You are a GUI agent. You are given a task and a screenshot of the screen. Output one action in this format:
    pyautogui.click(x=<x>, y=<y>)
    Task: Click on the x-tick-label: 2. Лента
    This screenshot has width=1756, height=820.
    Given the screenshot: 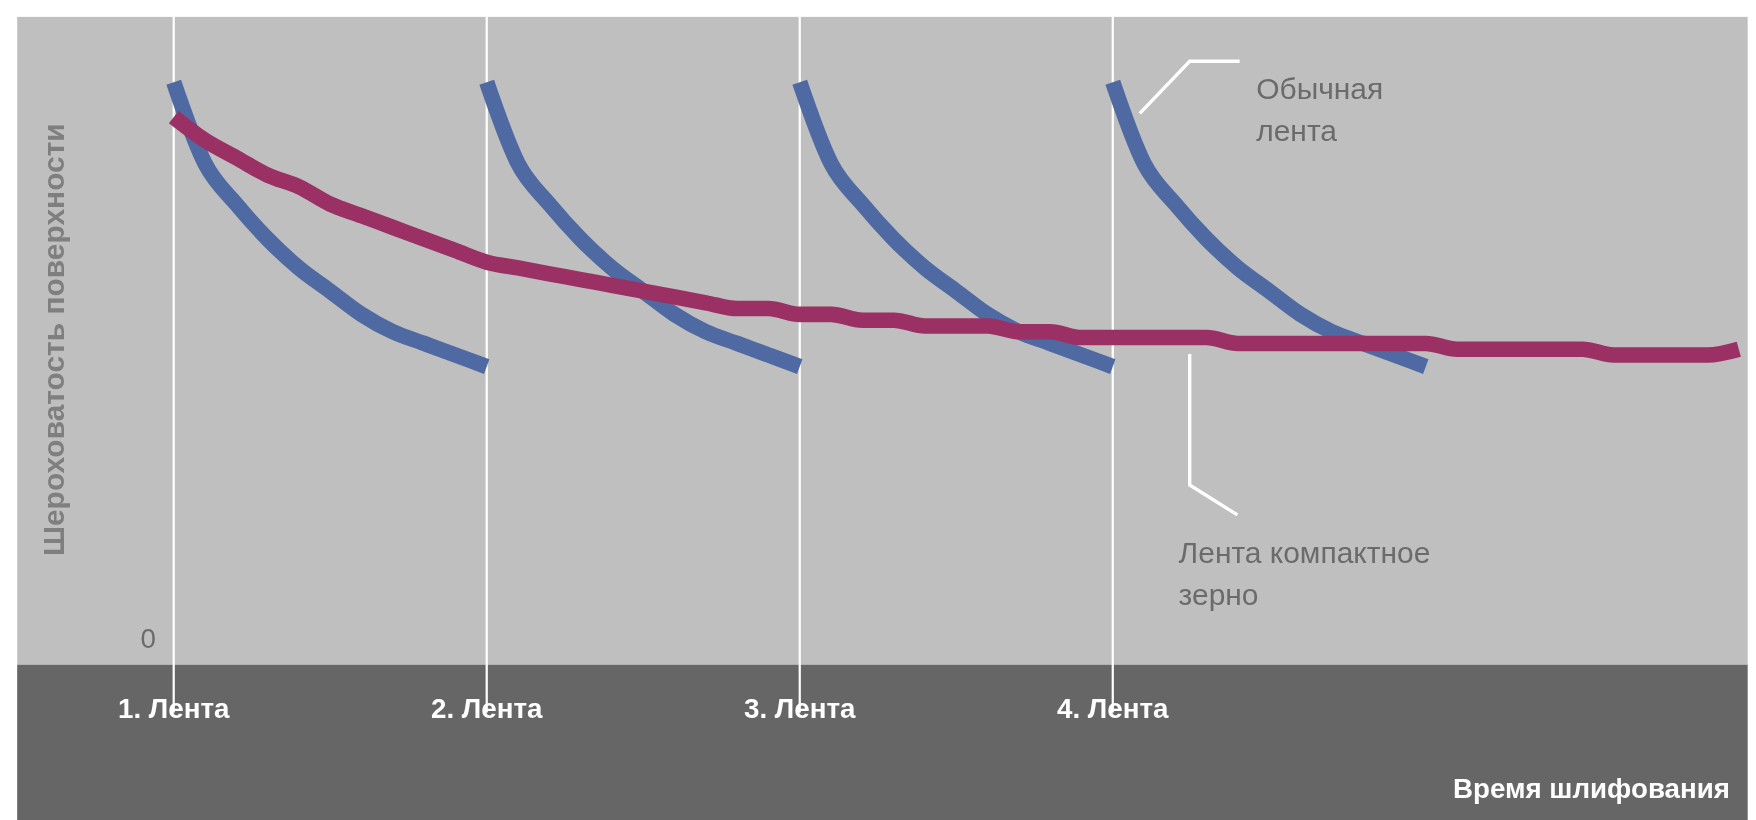 What is the action you would take?
    pyautogui.click(x=487, y=708)
    